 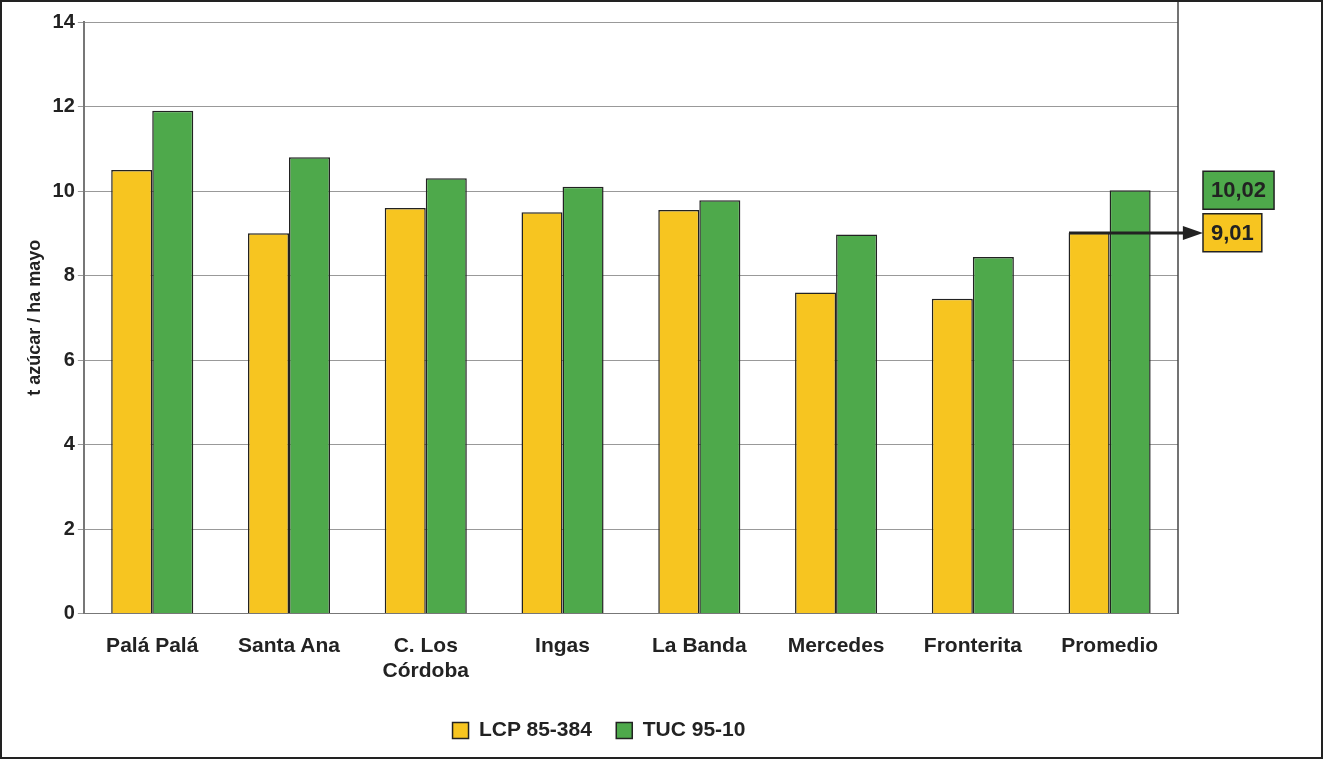 I want to click on text: 9,01, so click(x=1232, y=232).